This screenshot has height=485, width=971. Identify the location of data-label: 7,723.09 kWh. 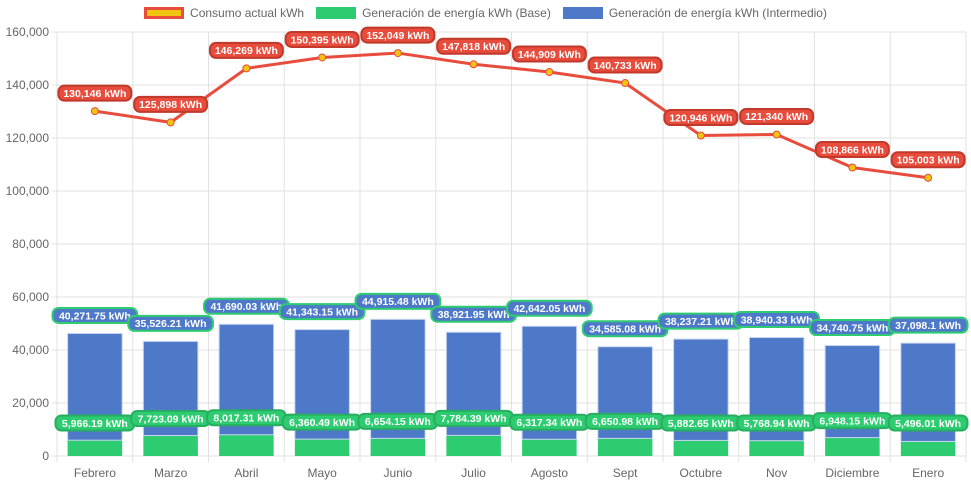
(171, 419).